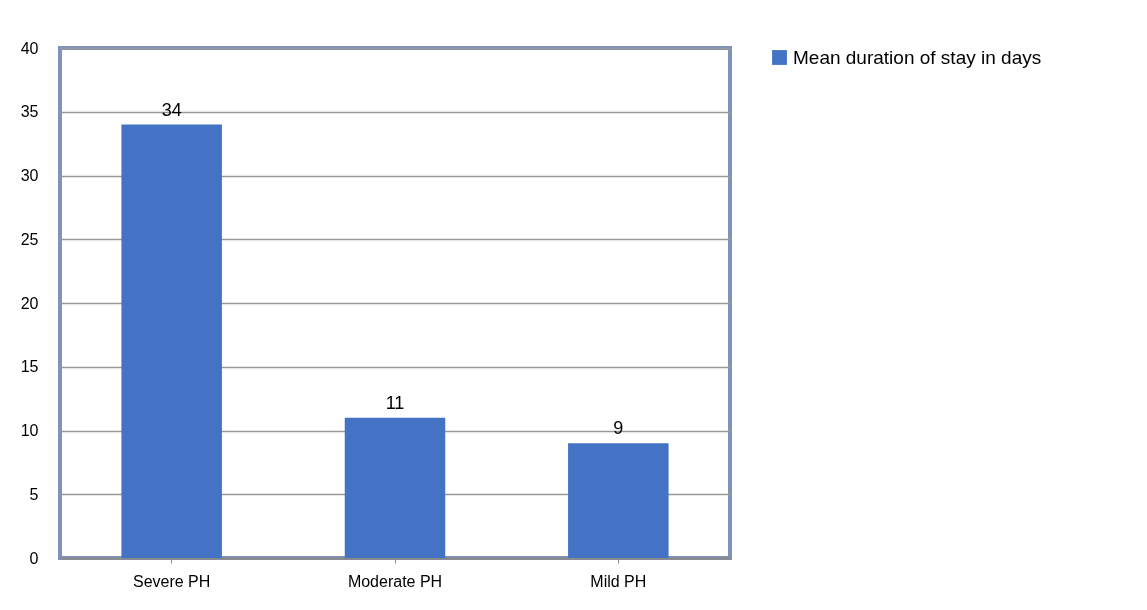  I want to click on y-tick-label: 10, so click(29, 430).